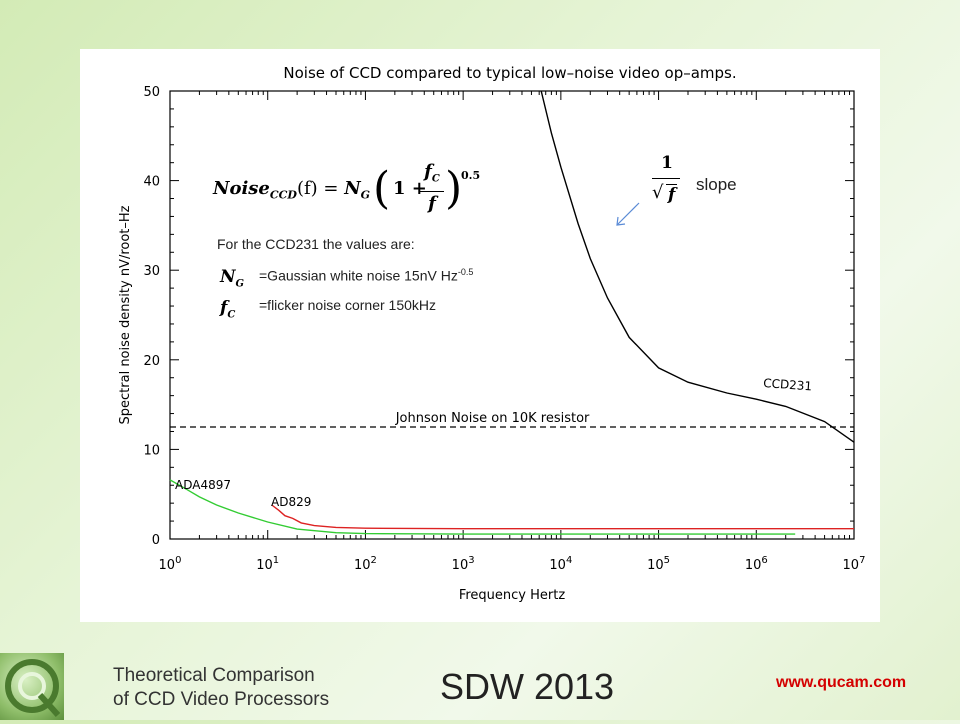  I want to click on sqrt-sign: √, so click(658, 192).